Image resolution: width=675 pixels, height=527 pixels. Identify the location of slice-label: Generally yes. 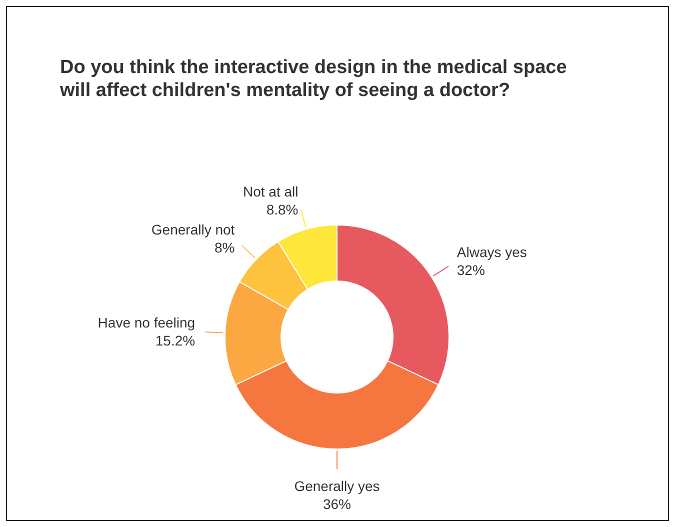
(337, 486).